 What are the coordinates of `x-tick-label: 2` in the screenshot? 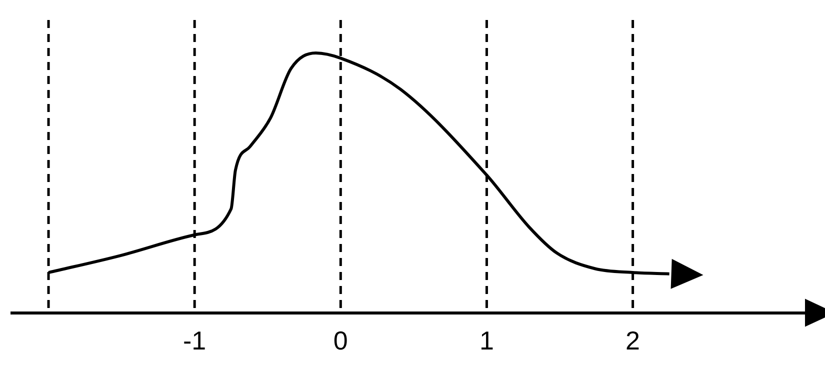 It's located at (633, 341).